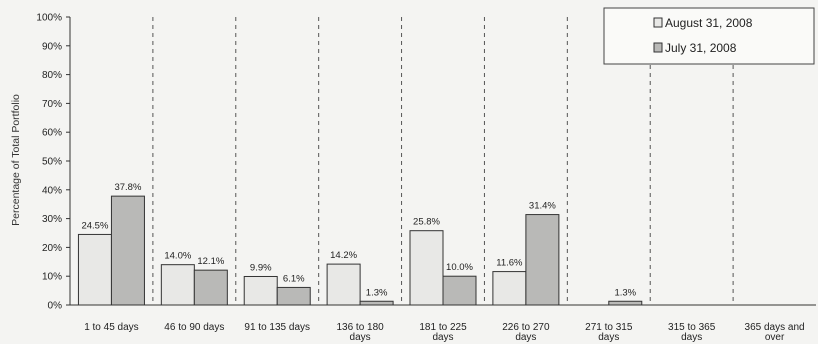 The height and width of the screenshot is (344, 818). What do you see at coordinates (52, 46) in the screenshot?
I see `y-tick-label: 90%` at bounding box center [52, 46].